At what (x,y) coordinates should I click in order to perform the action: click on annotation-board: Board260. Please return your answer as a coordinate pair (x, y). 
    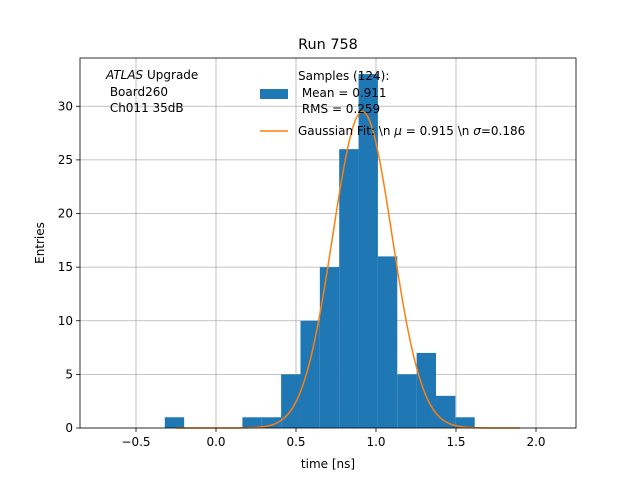
    Looking at the image, I should click on (137, 92).